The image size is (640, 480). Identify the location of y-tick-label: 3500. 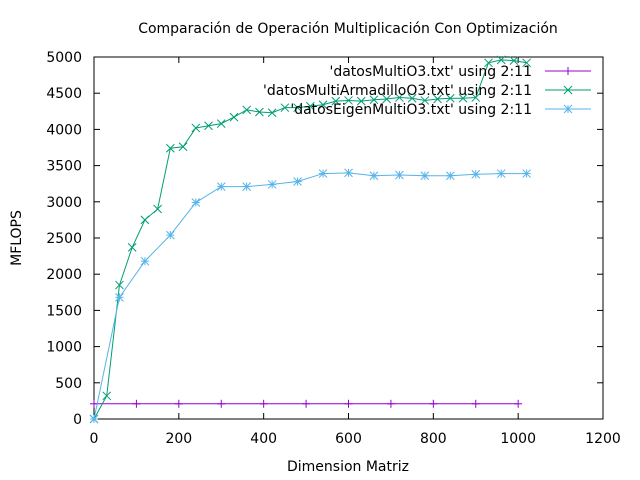
(64, 167).